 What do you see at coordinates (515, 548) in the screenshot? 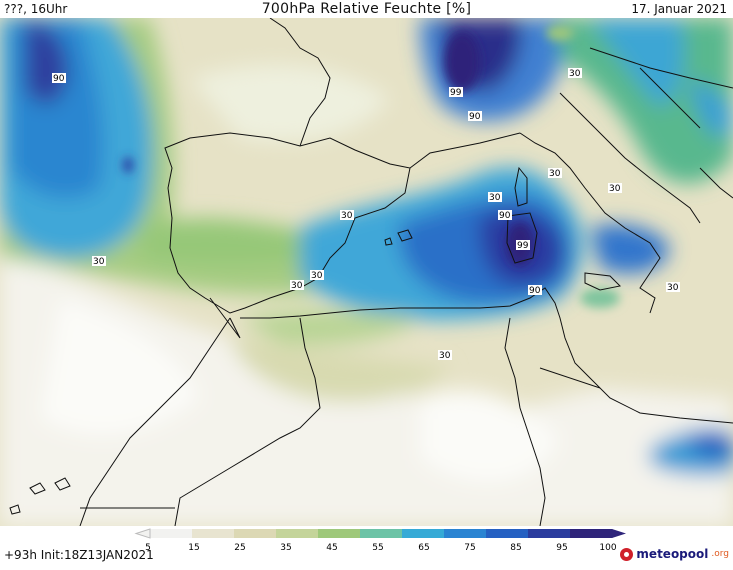
I see `legend-tick: 85` at bounding box center [515, 548].